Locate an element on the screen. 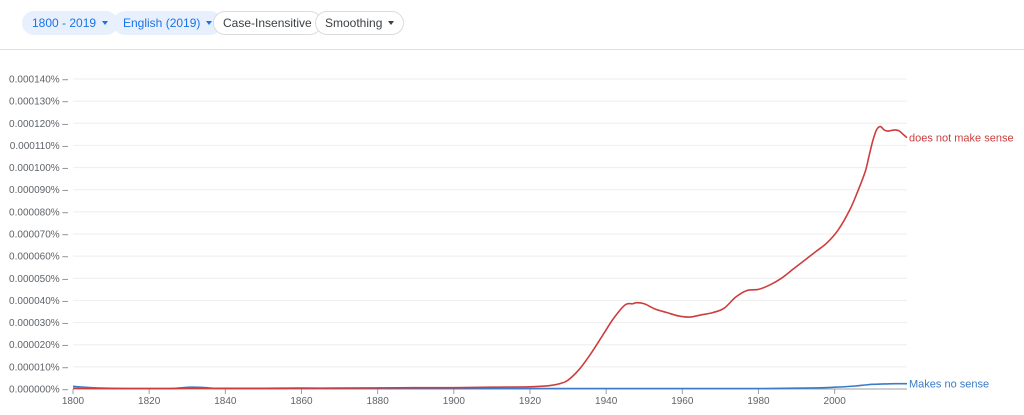 This screenshot has width=1024, height=415. x-tick-label: 1940 is located at coordinates (606, 401).